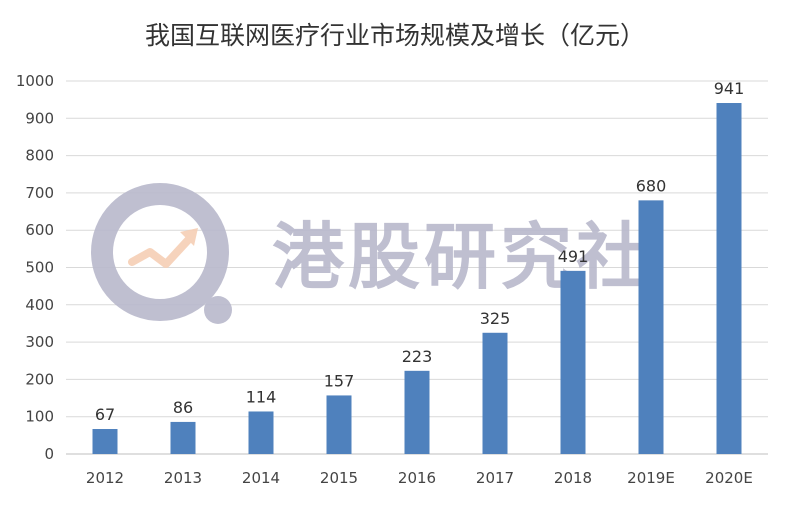 The height and width of the screenshot is (505, 791). What do you see at coordinates (105, 478) in the screenshot?
I see `x-tick-label-2012: 2012` at bounding box center [105, 478].